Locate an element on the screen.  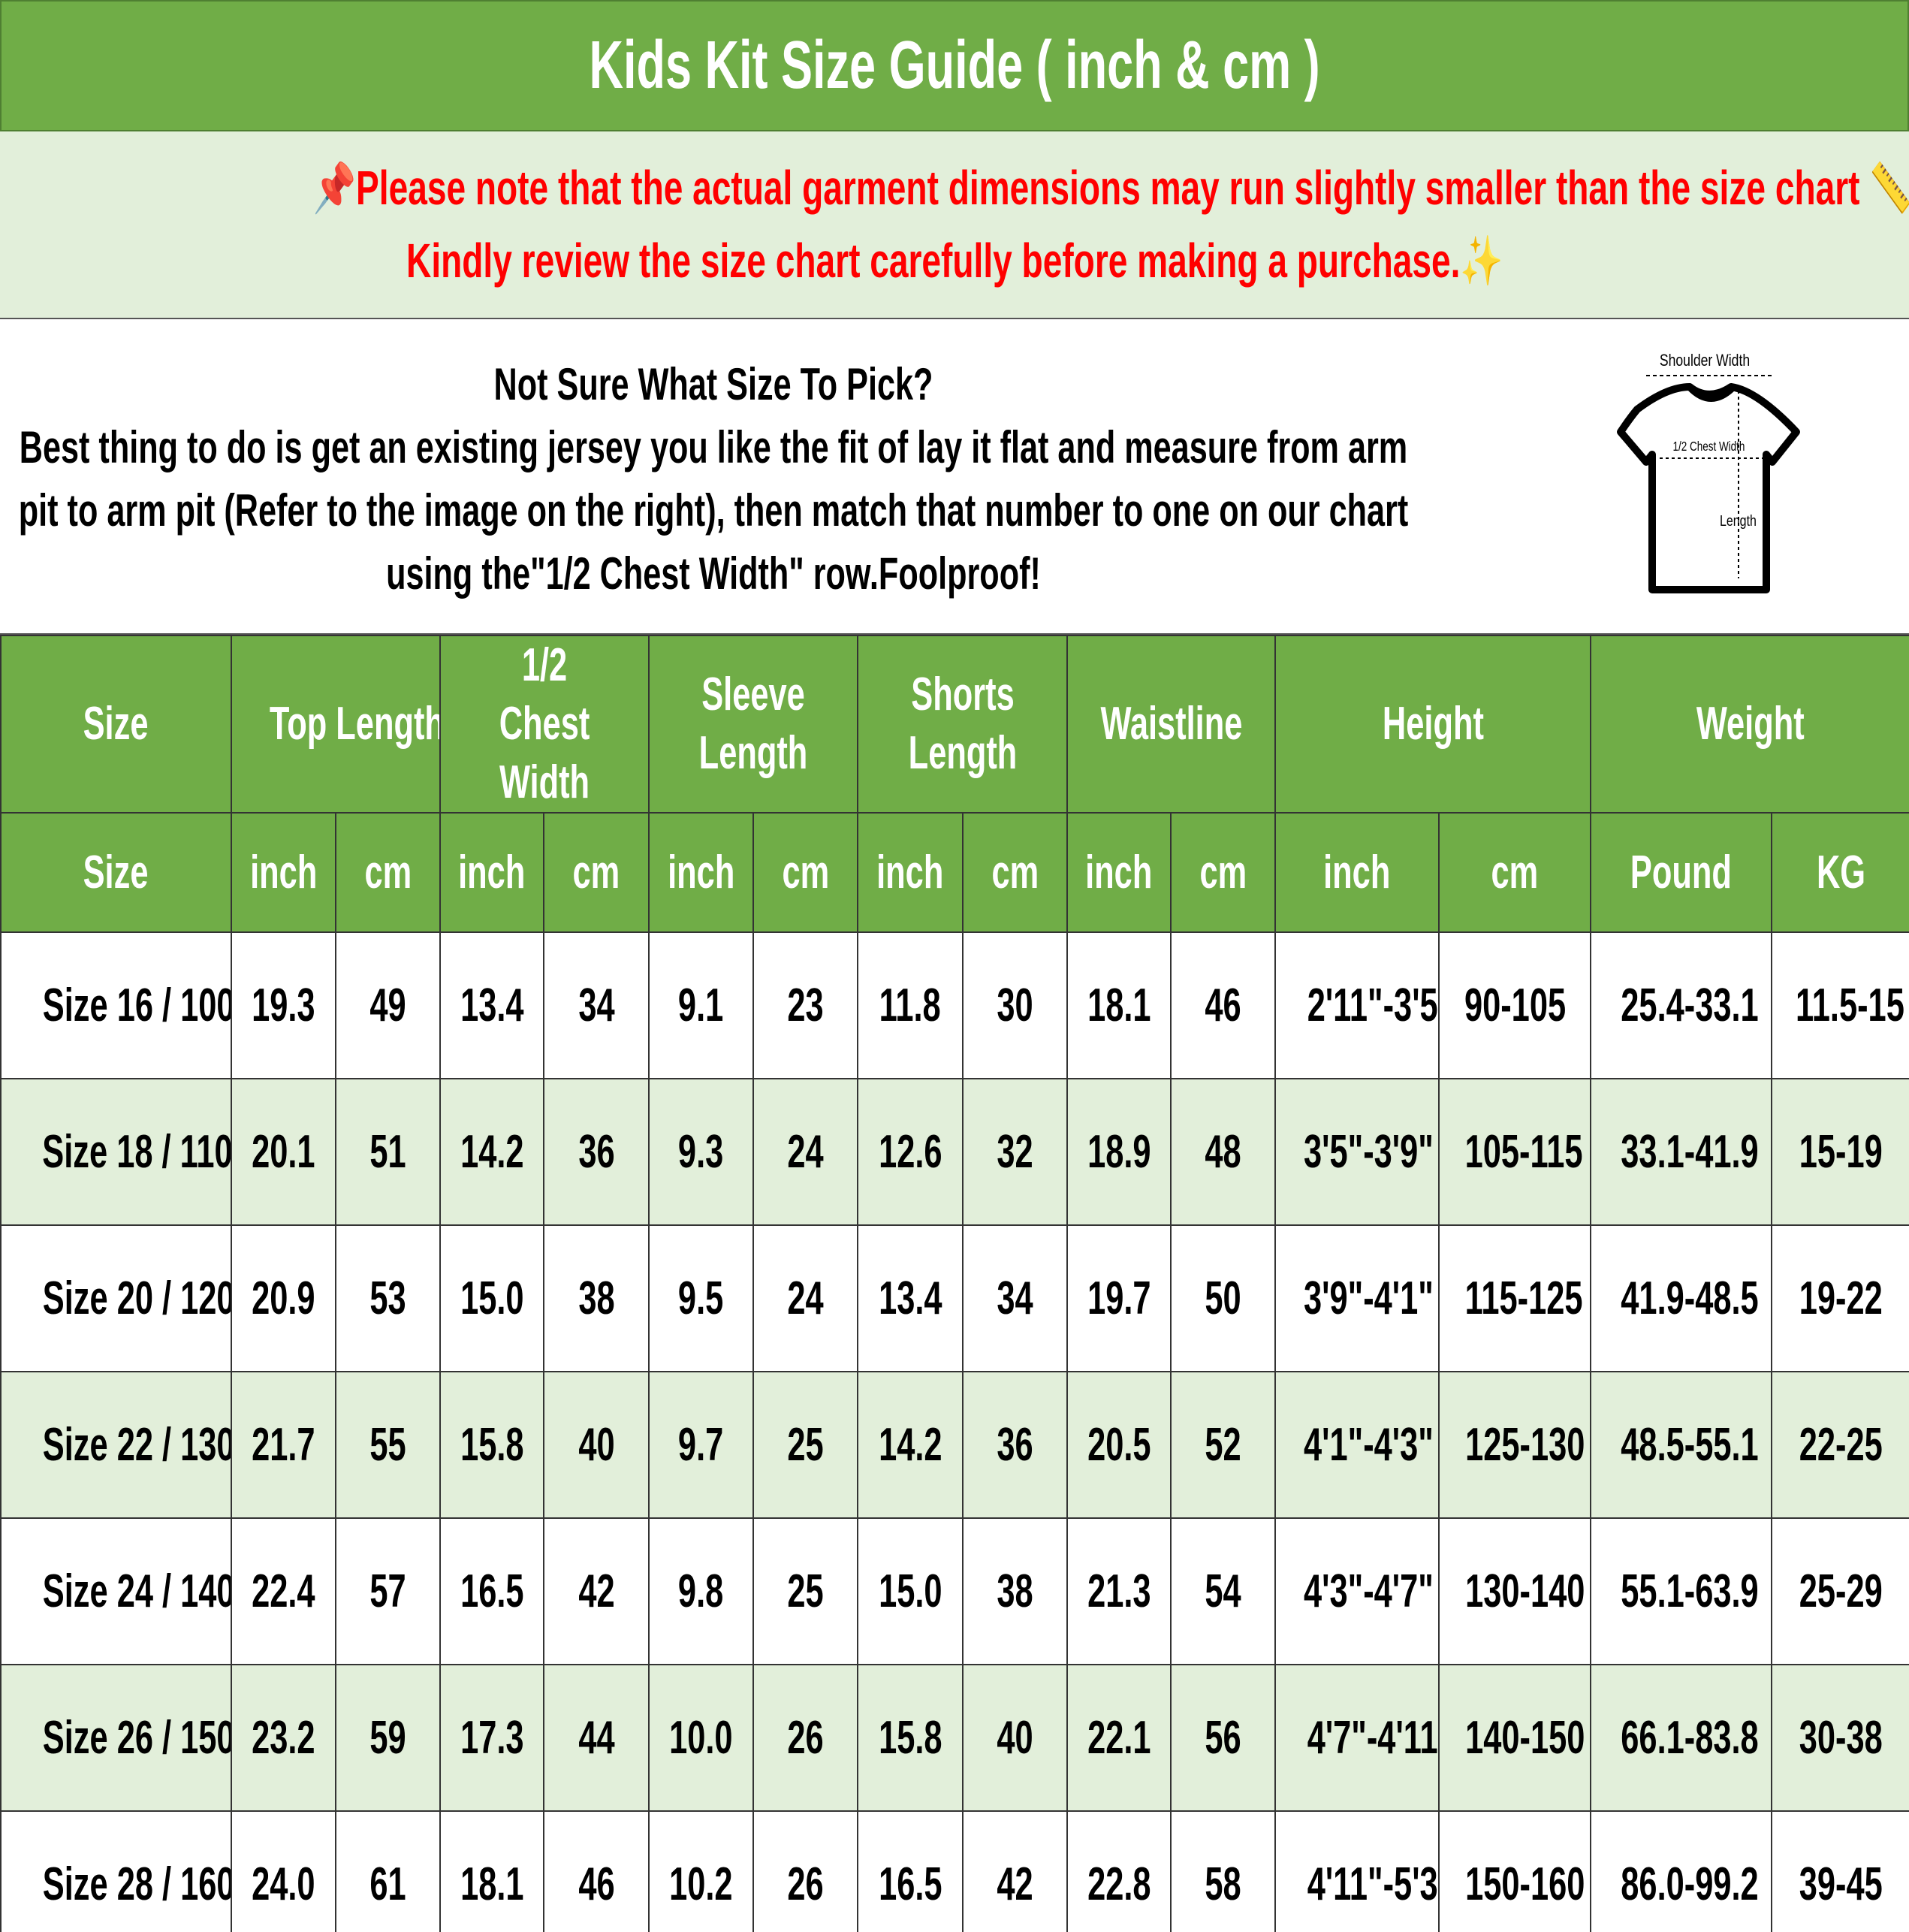
table-cell: 9.1 is located at coordinates (701, 1005).